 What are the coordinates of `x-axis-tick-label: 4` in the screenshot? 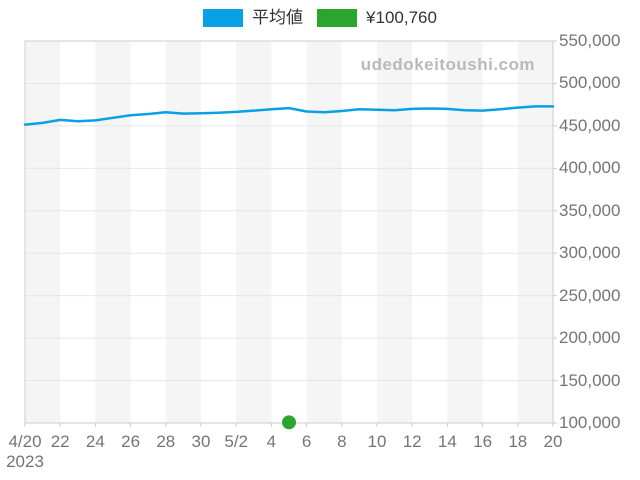 It's located at (271, 441).